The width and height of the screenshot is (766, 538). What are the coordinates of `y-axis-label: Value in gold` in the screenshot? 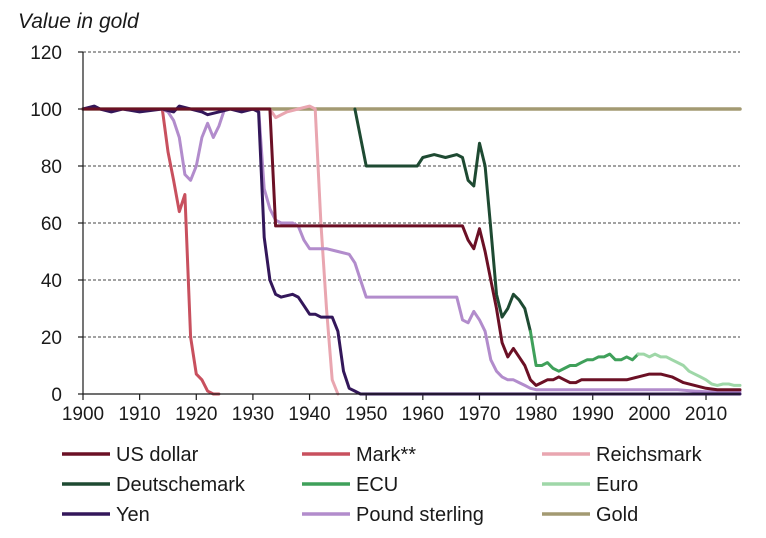 It's located at (79, 21).